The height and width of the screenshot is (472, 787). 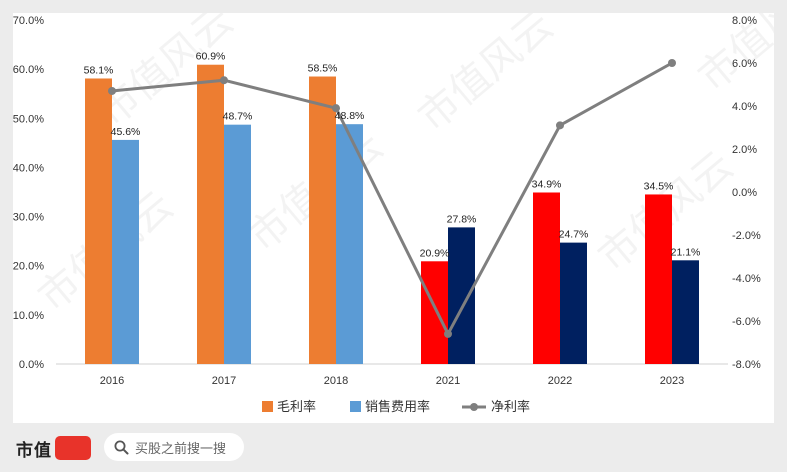 What do you see at coordinates (560, 381) in the screenshot?
I see `x-tick-label: 2022` at bounding box center [560, 381].